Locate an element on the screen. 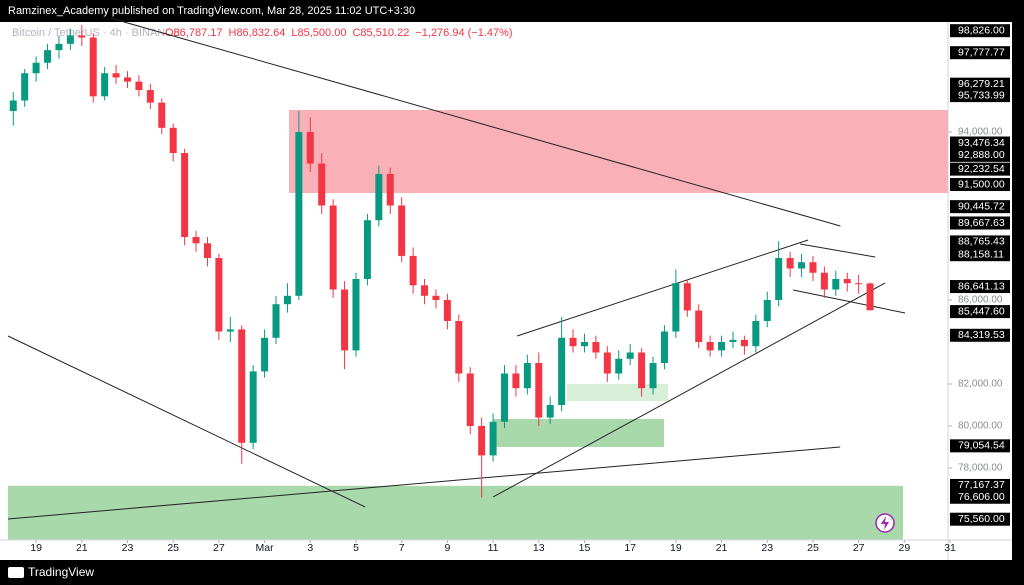 Image resolution: width=1024 pixels, height=585 pixels. x-tick-label: 23 is located at coordinates (128, 548).